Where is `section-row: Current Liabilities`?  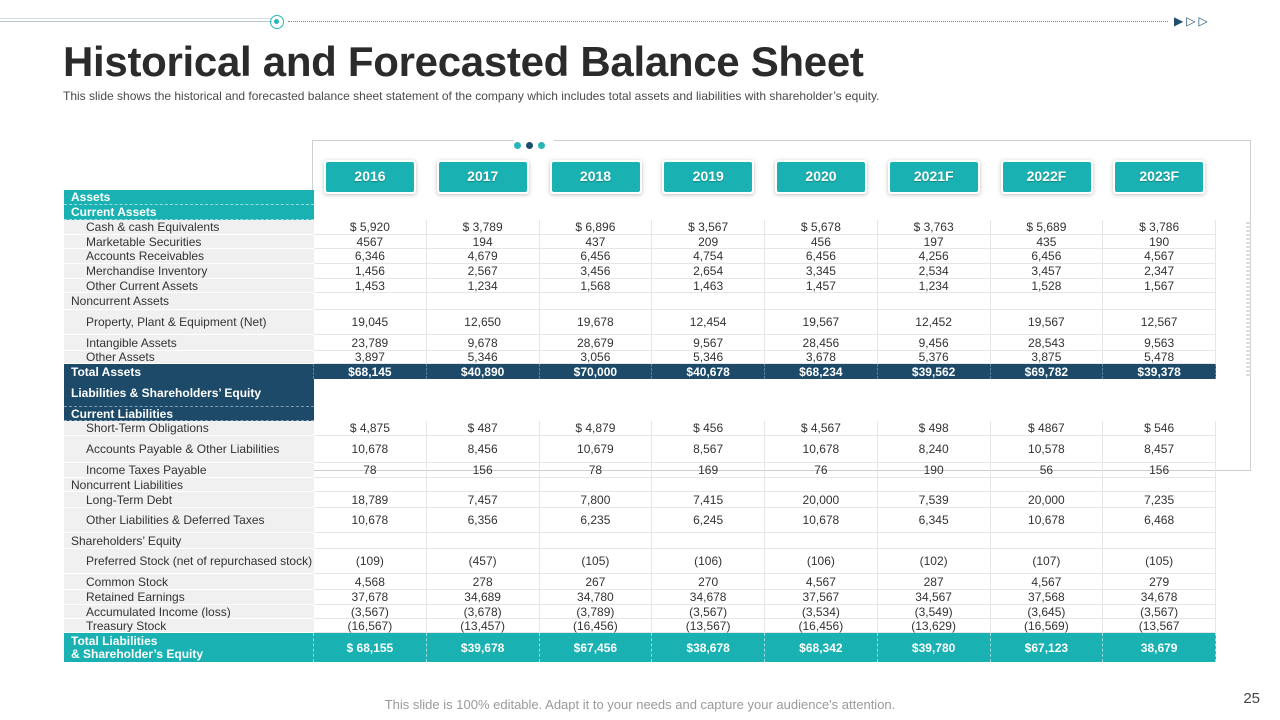 section-row: Current Liabilities is located at coordinates (640, 414).